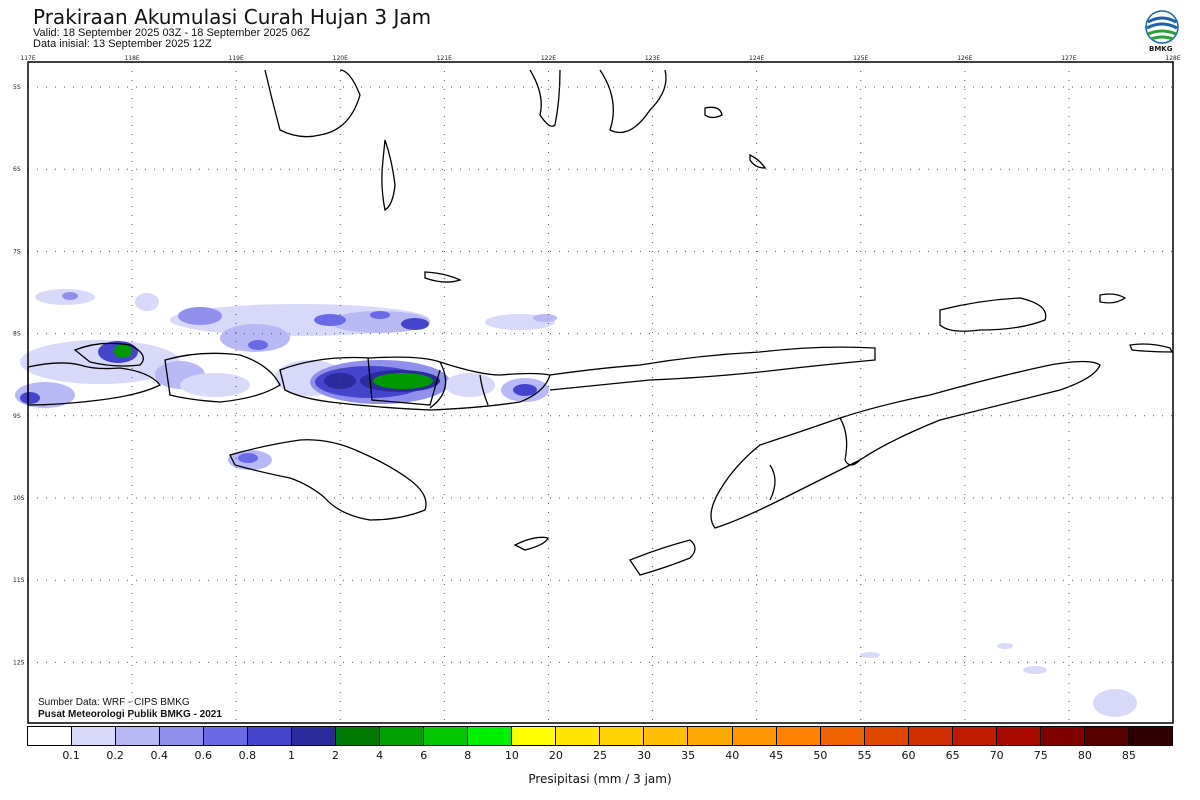  Describe the element at coordinates (444, 58) in the screenshot. I see `longitude-tick-label: 121E` at that location.